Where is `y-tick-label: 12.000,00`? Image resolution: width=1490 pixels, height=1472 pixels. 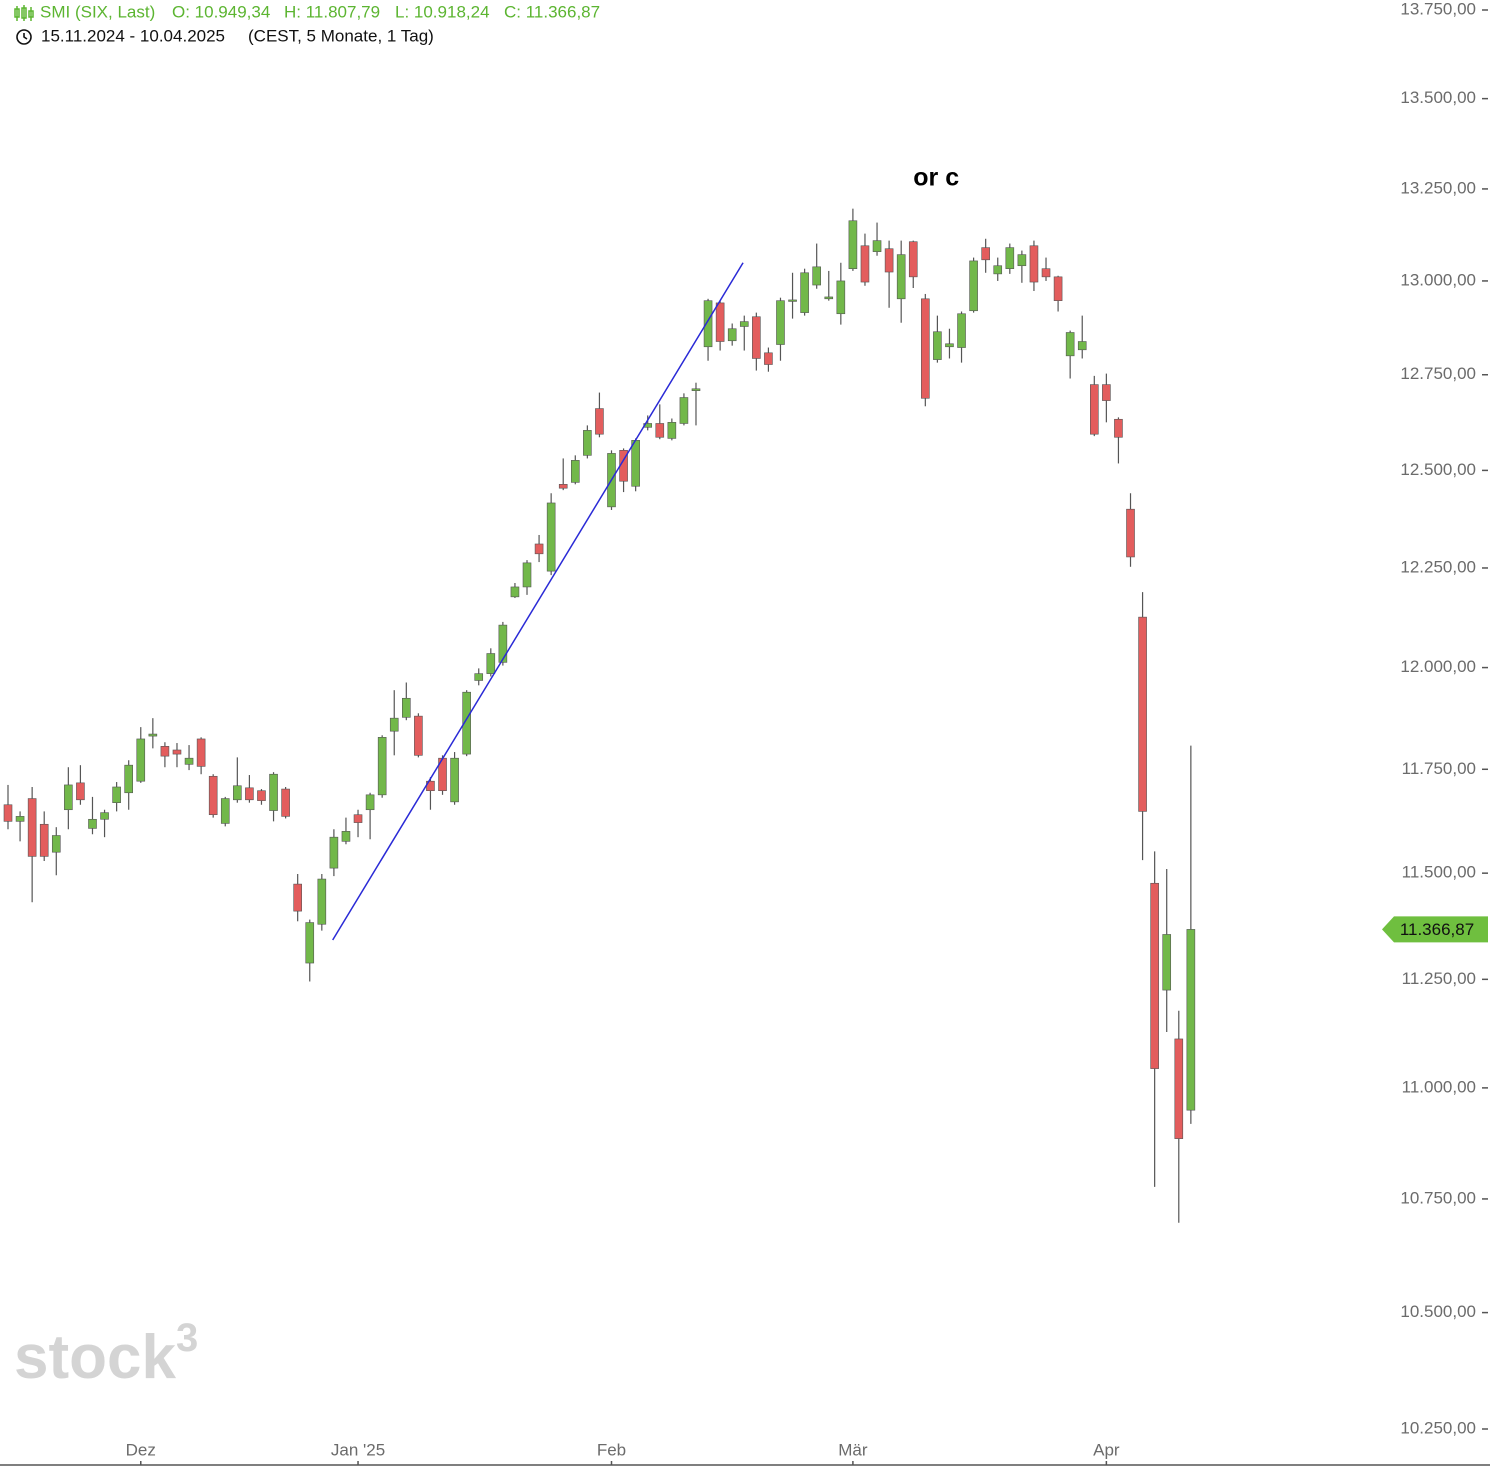 y-tick-label: 12.000,00 is located at coordinates (1438, 666).